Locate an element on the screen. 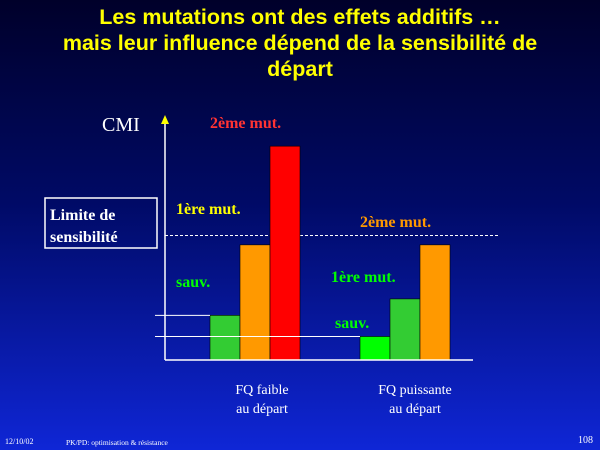 The height and width of the screenshot is (450, 600). bar-label-weak-second: 2ème mut. is located at coordinates (245, 123).